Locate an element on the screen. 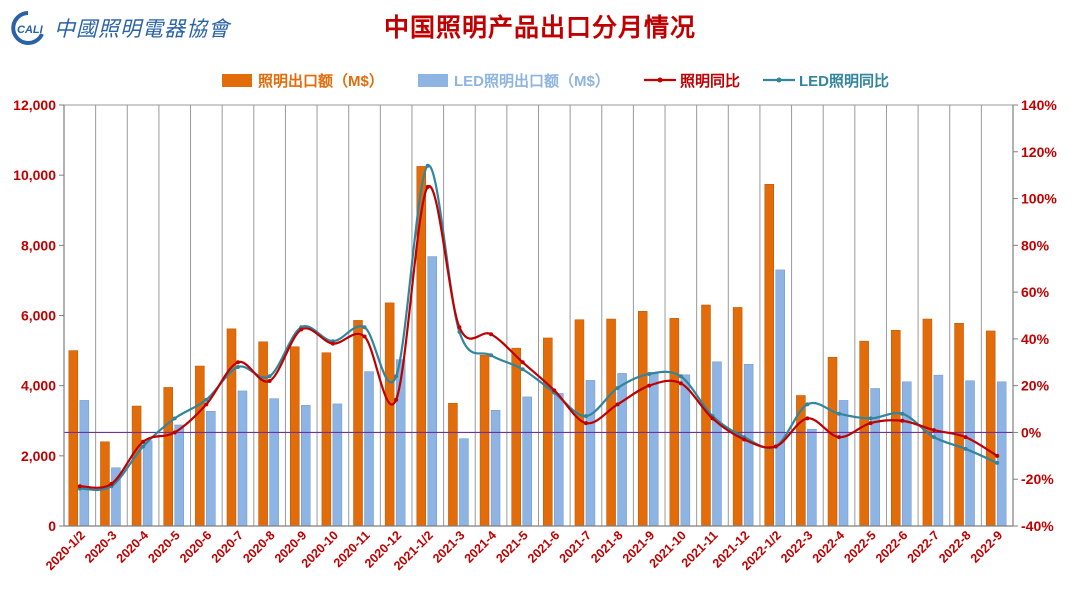  y-left-tick-label: 4,000 is located at coordinates (38, 386).